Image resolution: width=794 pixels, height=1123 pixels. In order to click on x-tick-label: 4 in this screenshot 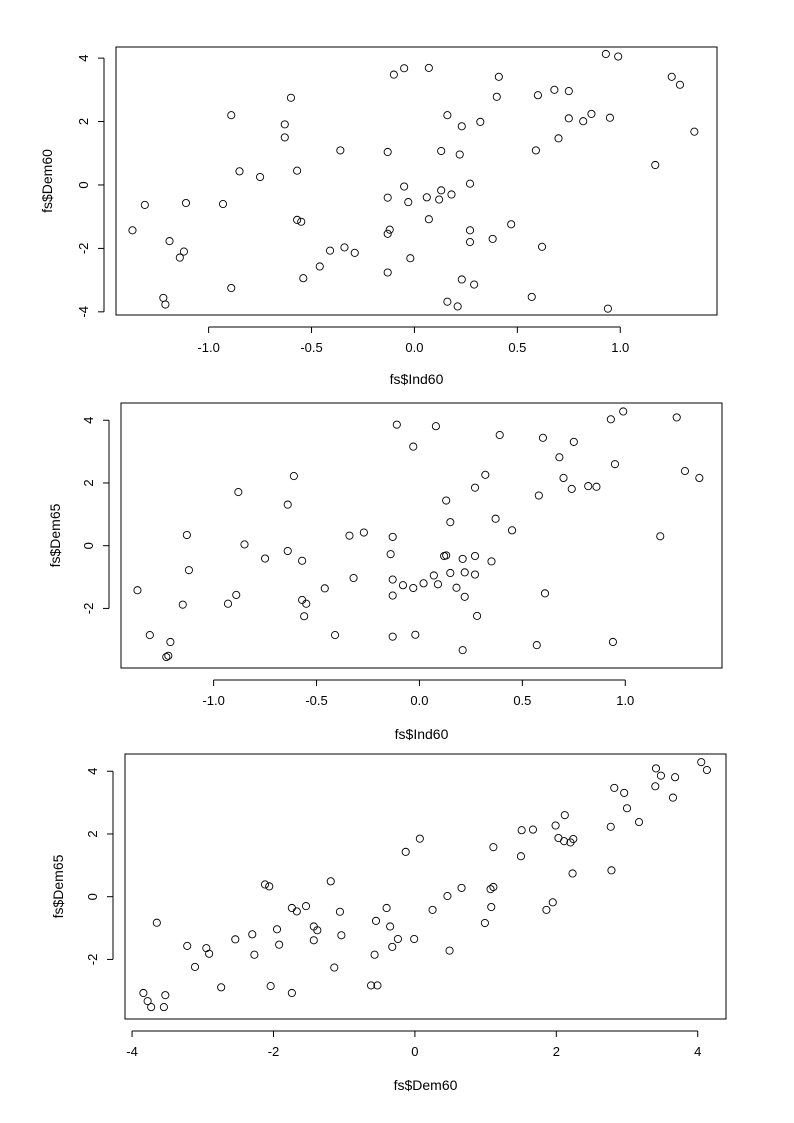, I will do `click(697, 1051)`.